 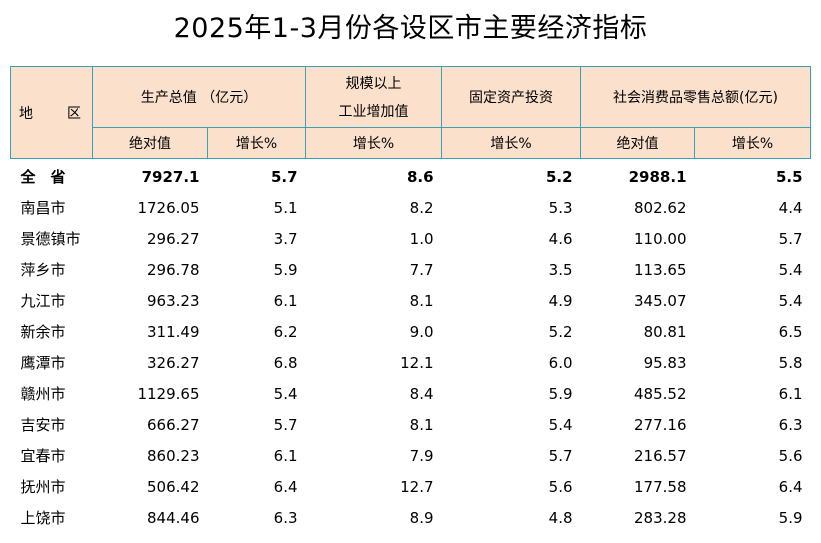 What do you see at coordinates (789, 176) in the screenshot?
I see `cell-retail-growth: 5.5` at bounding box center [789, 176].